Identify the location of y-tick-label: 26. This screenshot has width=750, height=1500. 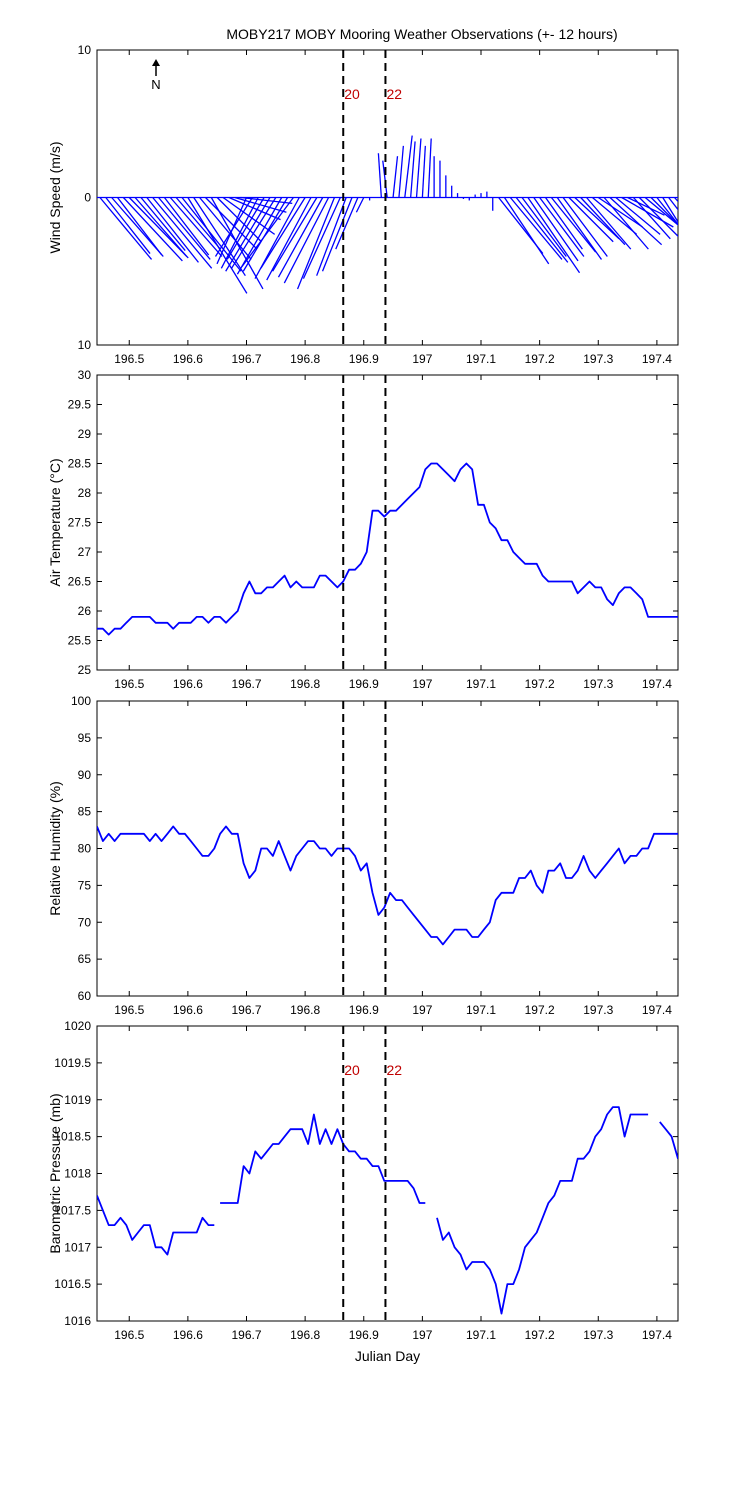
(85, 611).